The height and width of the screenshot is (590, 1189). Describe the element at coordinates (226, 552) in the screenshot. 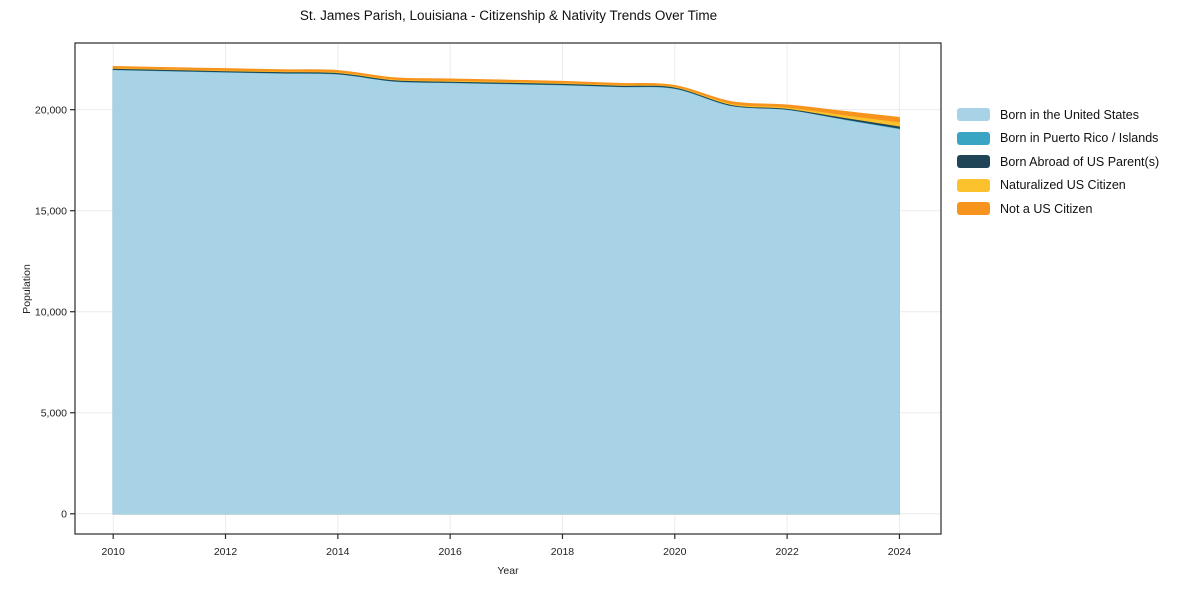

I see `x-tick-label: 2012` at that location.